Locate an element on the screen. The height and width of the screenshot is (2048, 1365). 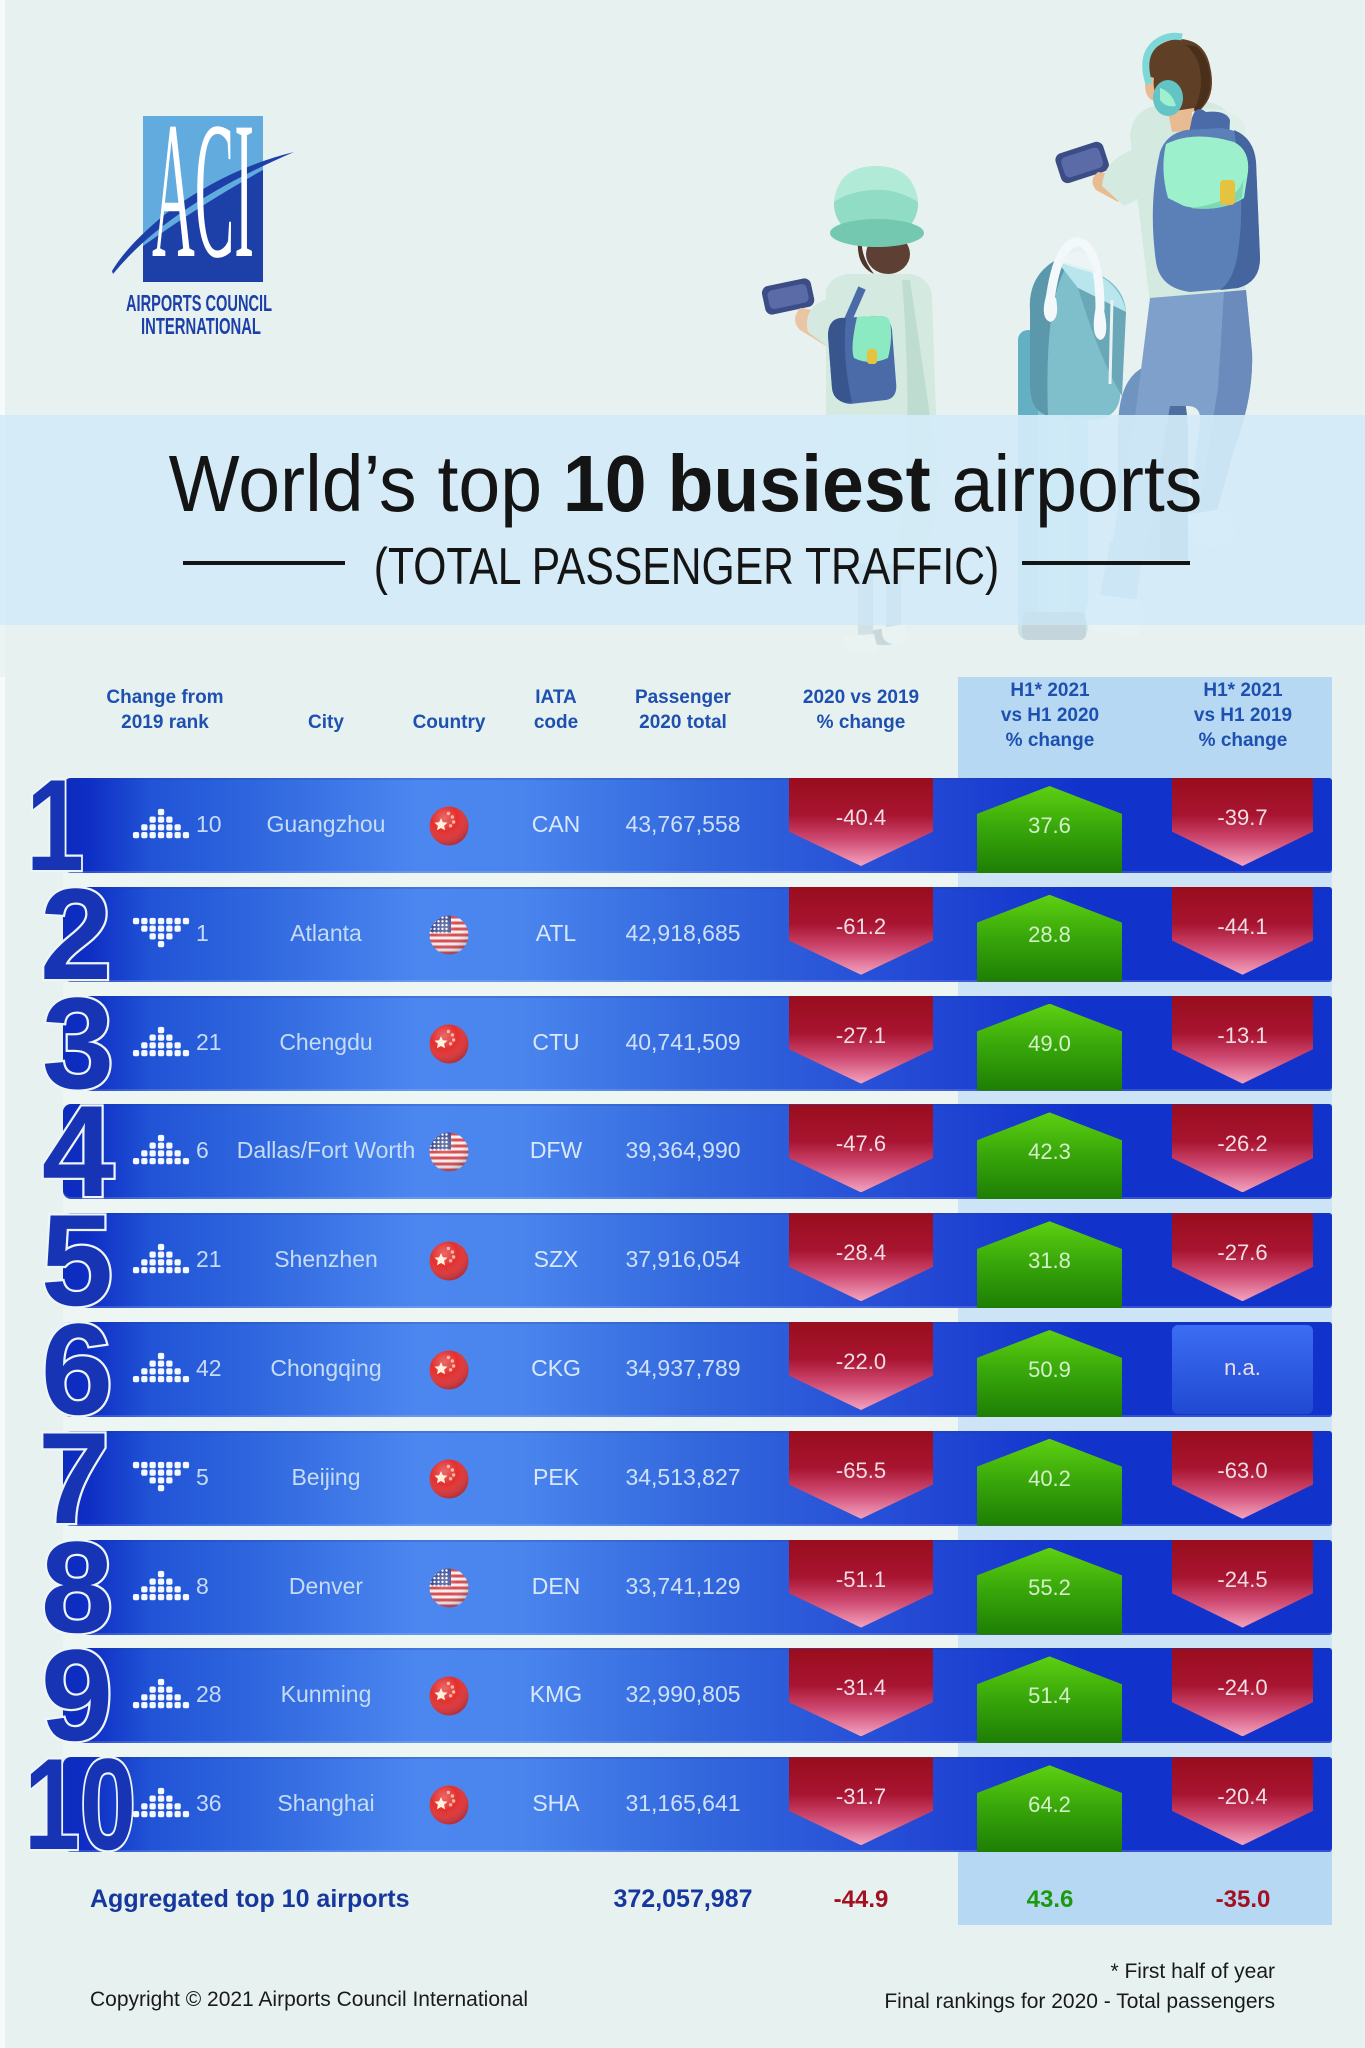
svg-text: 10 is located at coordinates (80, 1804).